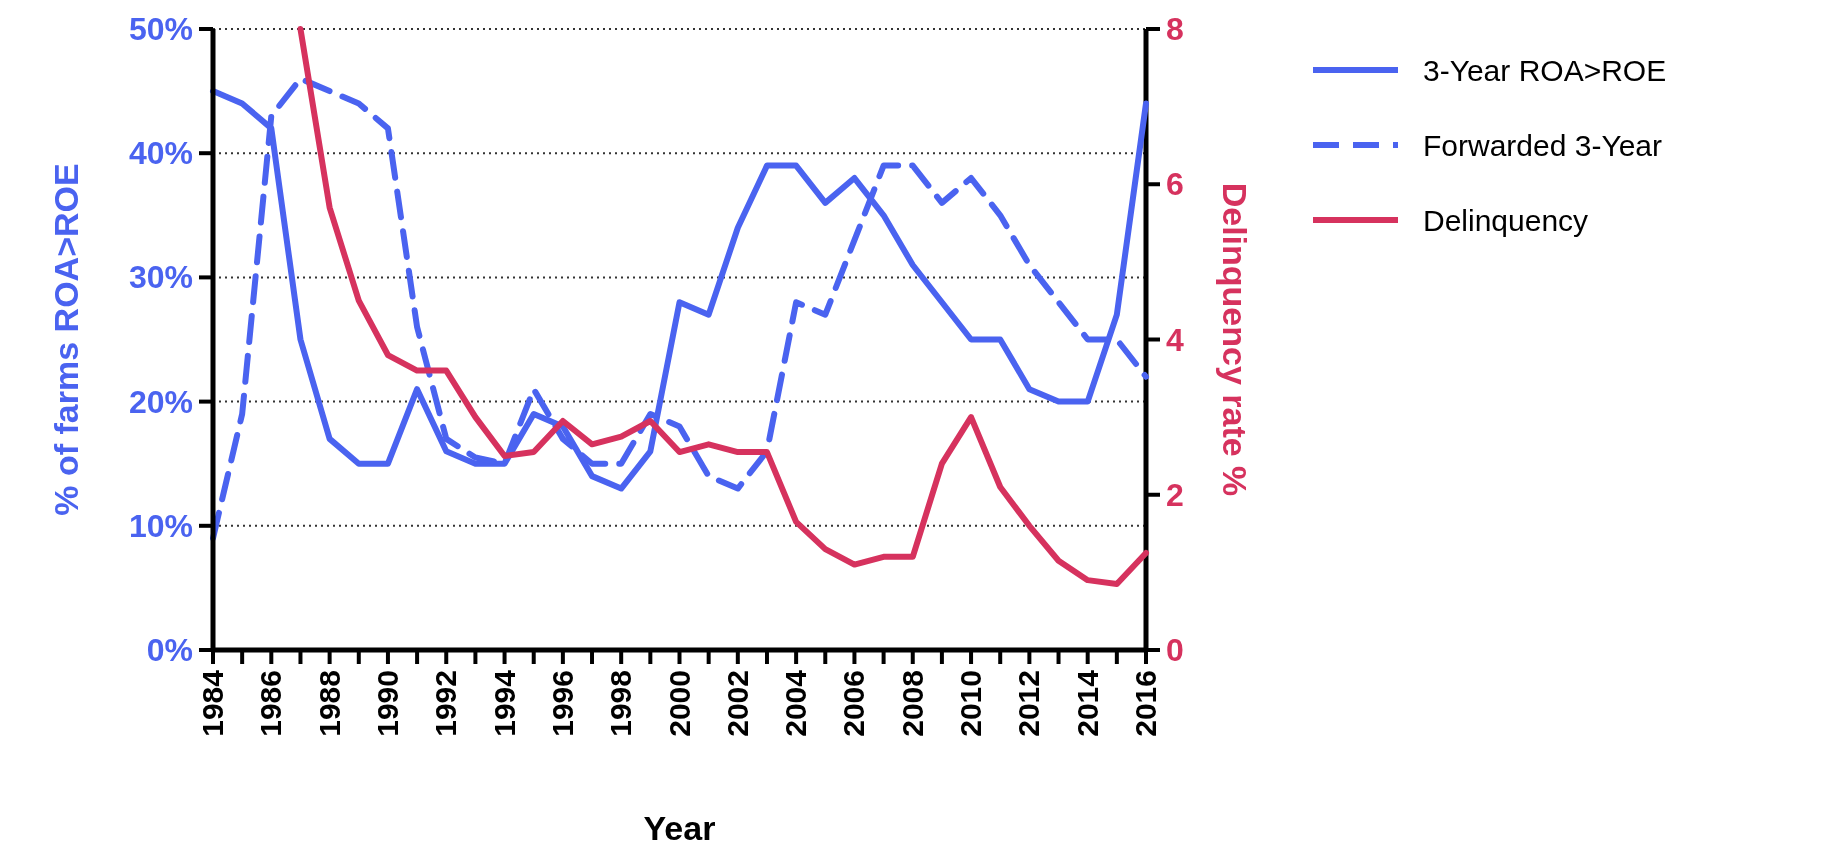 The height and width of the screenshot is (853, 1837). I want to click on x-tick-label: 1996, so click(562, 703).